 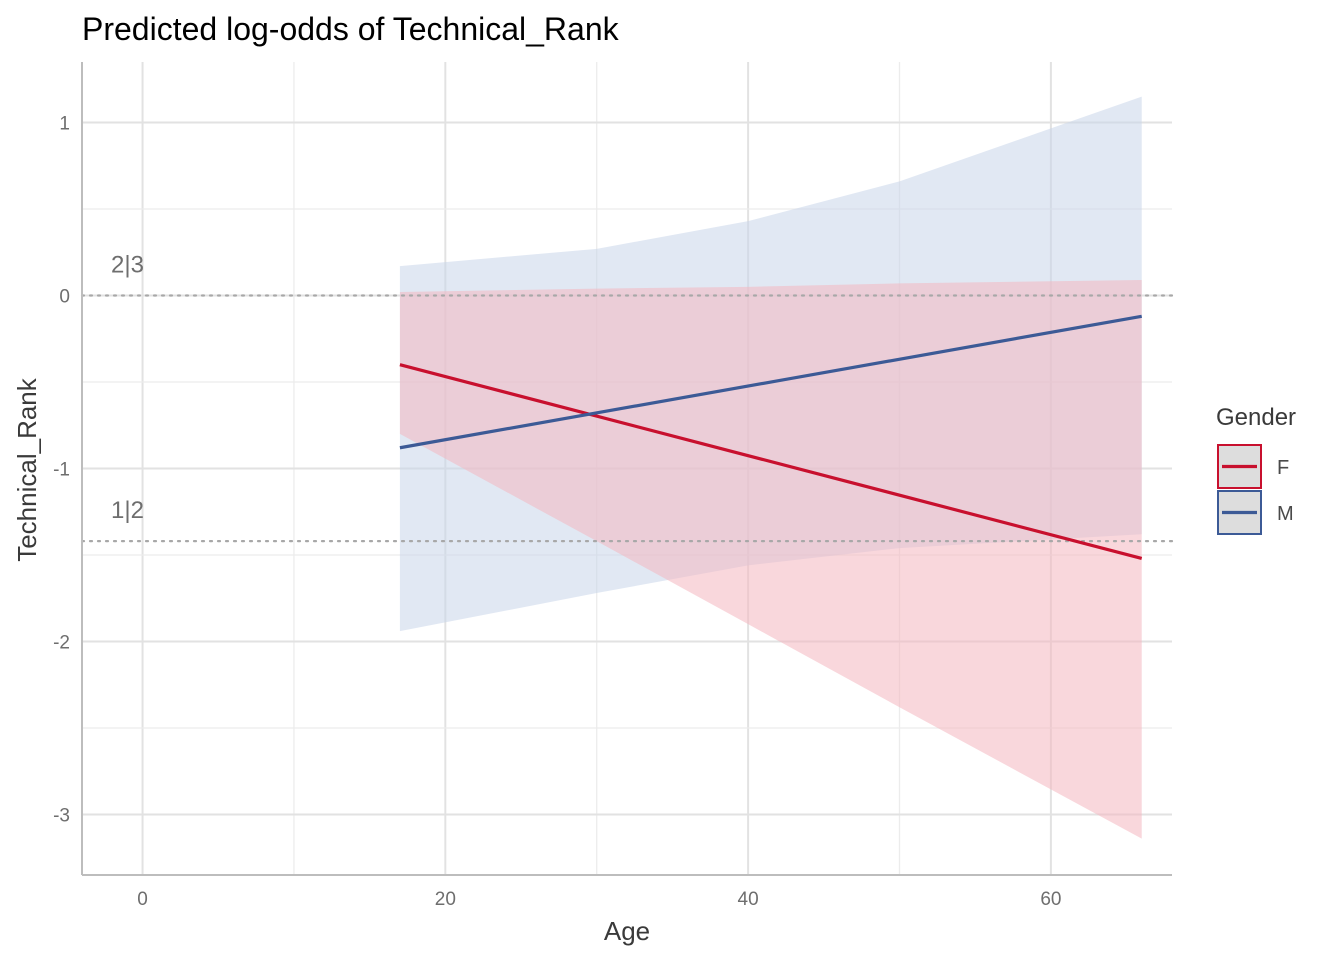 What do you see at coordinates (351, 29) in the screenshot?
I see `chart-title: Predicted log-odds of Technical_Rank` at bounding box center [351, 29].